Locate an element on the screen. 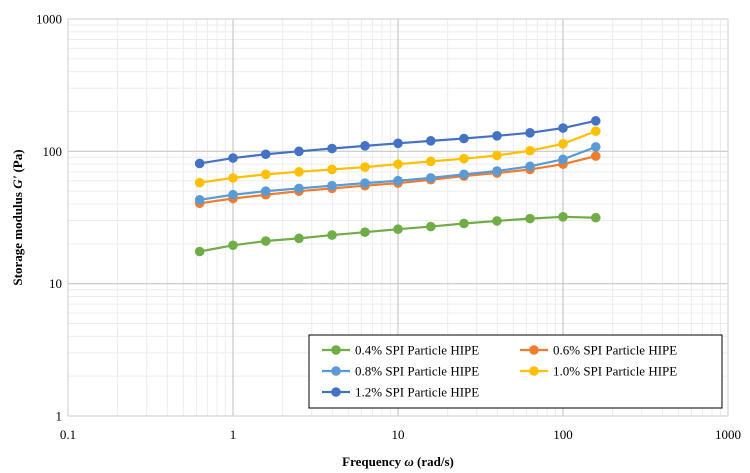  x-tick-label: 0.1 is located at coordinates (68, 434).